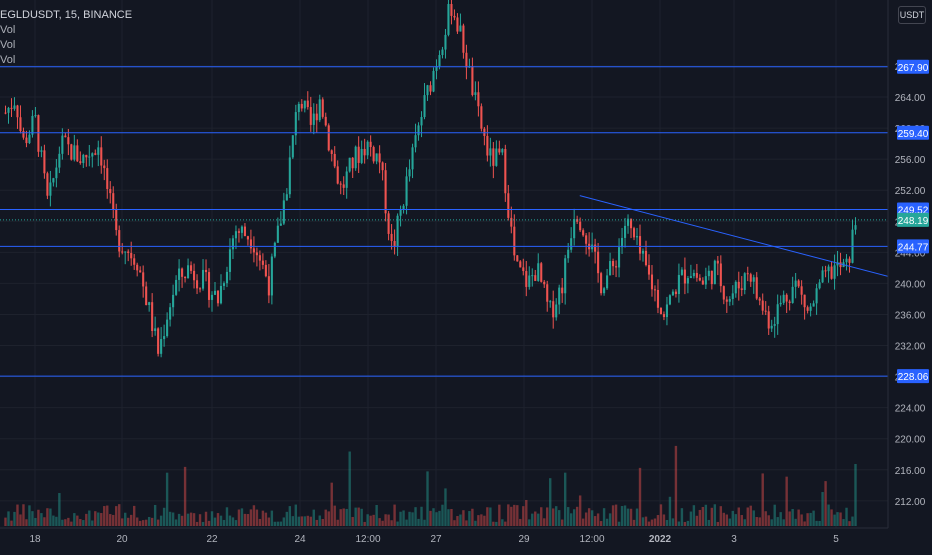 Image resolution: width=932 pixels, height=555 pixels. Describe the element at coordinates (122, 539) in the screenshot. I see `time-tick-label: 20` at that location.